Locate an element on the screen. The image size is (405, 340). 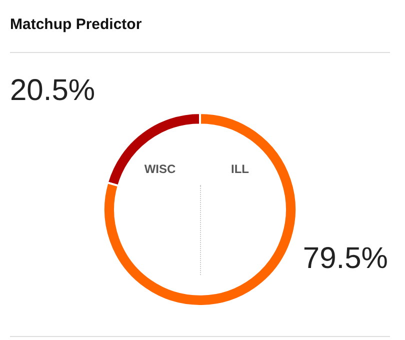
data-label: 20.5% is located at coordinates (53, 90).